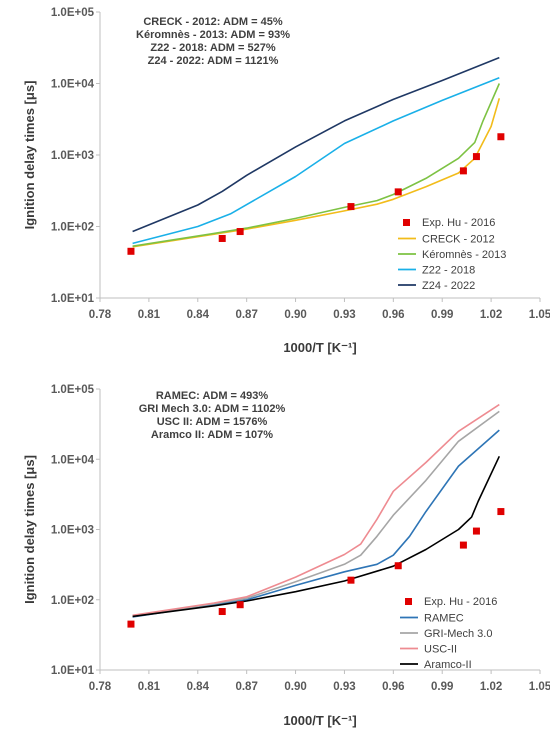  What do you see at coordinates (440, 650) in the screenshot?
I see `c2-legend-label: USC-II` at bounding box center [440, 650].